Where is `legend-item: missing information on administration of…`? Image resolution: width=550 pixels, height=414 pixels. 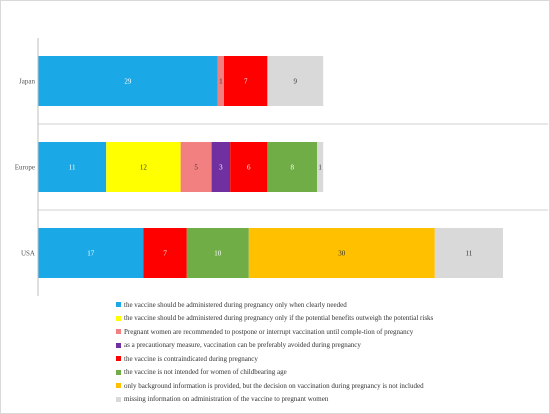 legend-item: missing information on administration of… is located at coordinates (331, 400).